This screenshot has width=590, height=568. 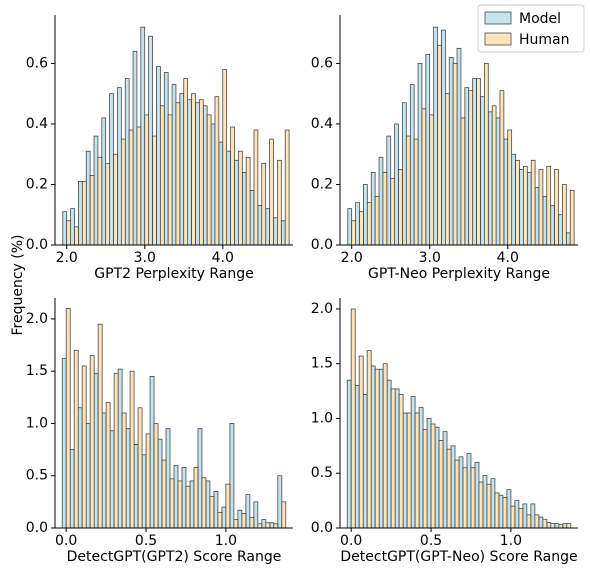 I want to click on legend-label: Human, so click(x=544, y=40).